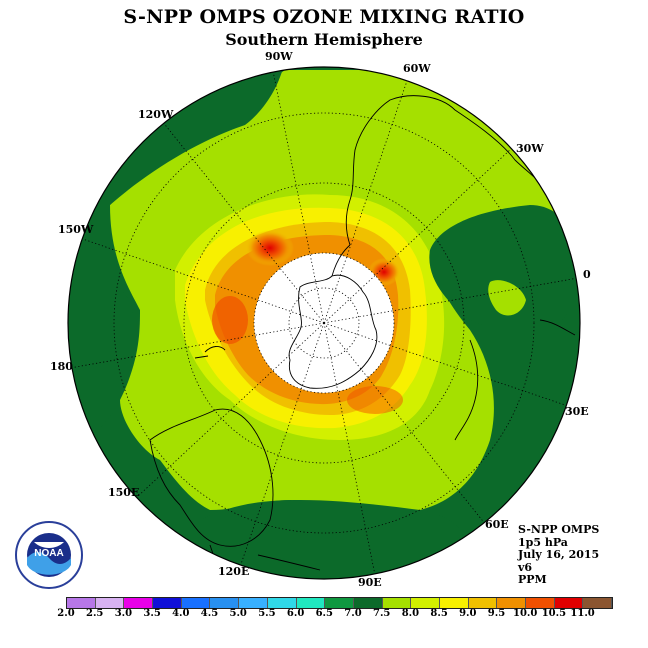 This screenshot has height=648, width=648. What do you see at coordinates (532, 579) in the screenshot?
I see `info-units: PPM` at bounding box center [532, 579].